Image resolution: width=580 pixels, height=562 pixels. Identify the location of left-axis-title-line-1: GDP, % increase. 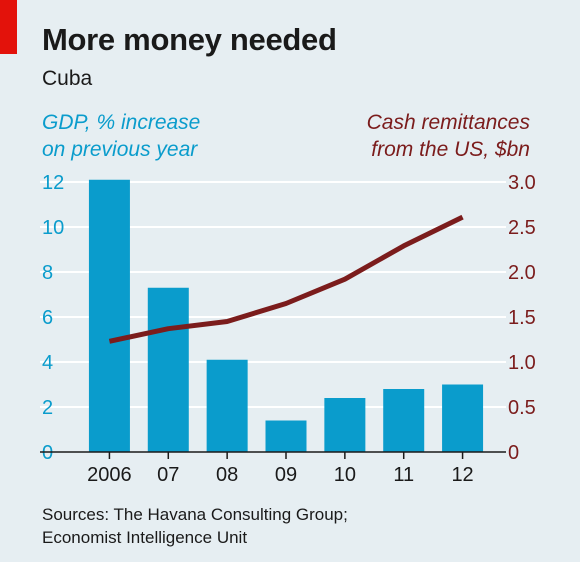
(121, 122).